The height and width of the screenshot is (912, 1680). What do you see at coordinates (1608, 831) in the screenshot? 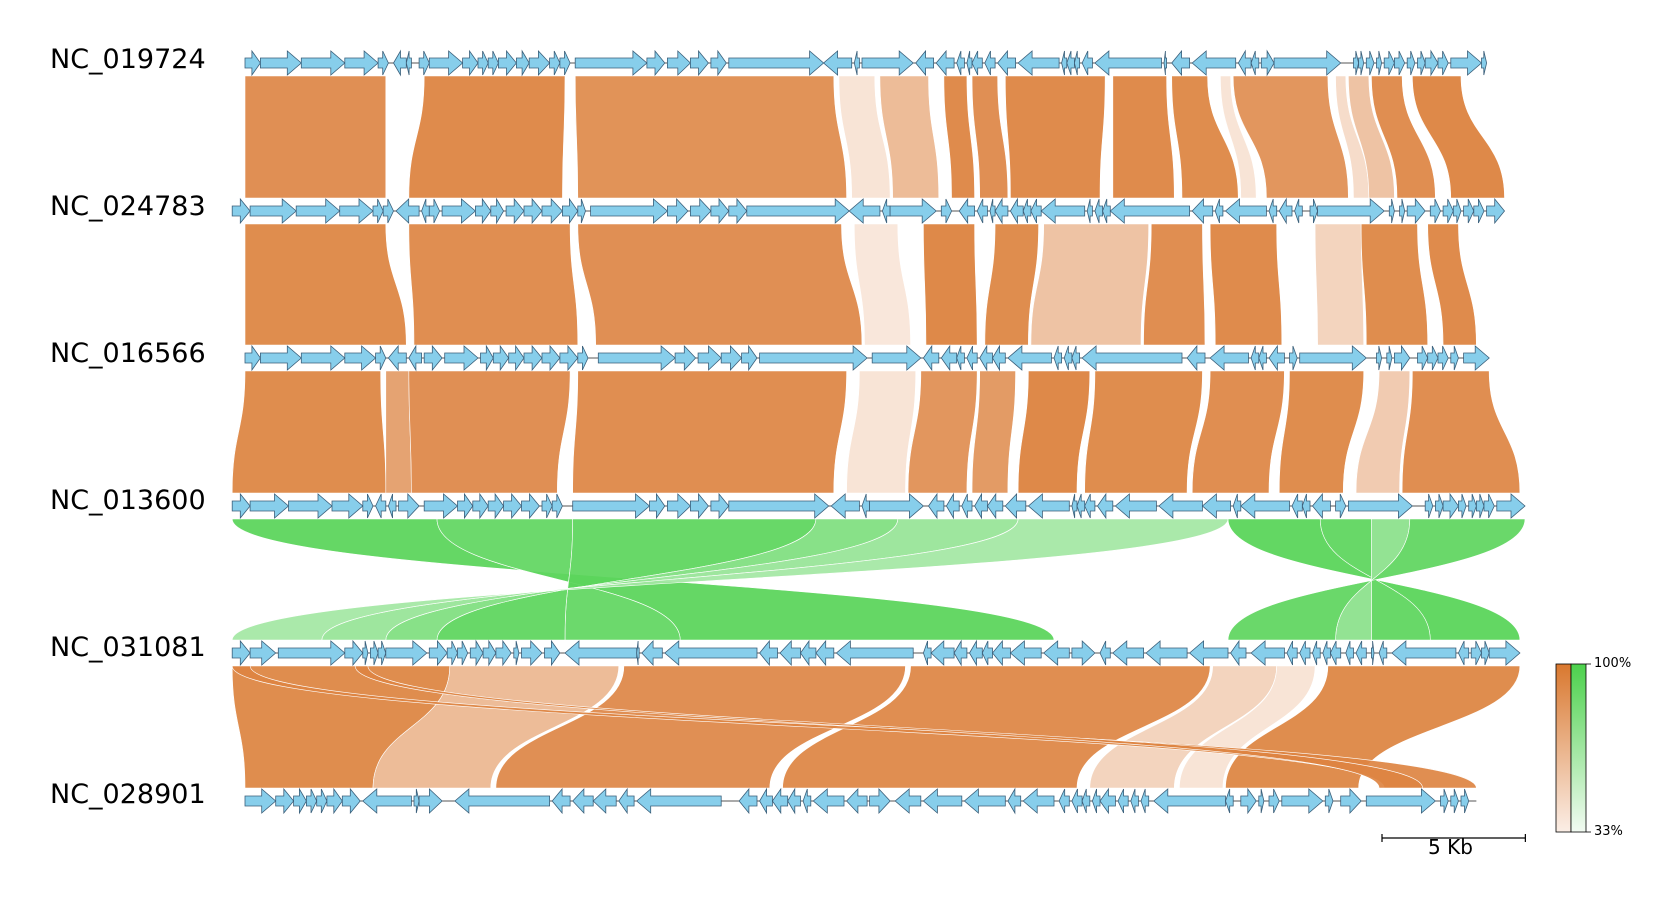
I see `colorbar-min-label: 33%` at bounding box center [1608, 831].